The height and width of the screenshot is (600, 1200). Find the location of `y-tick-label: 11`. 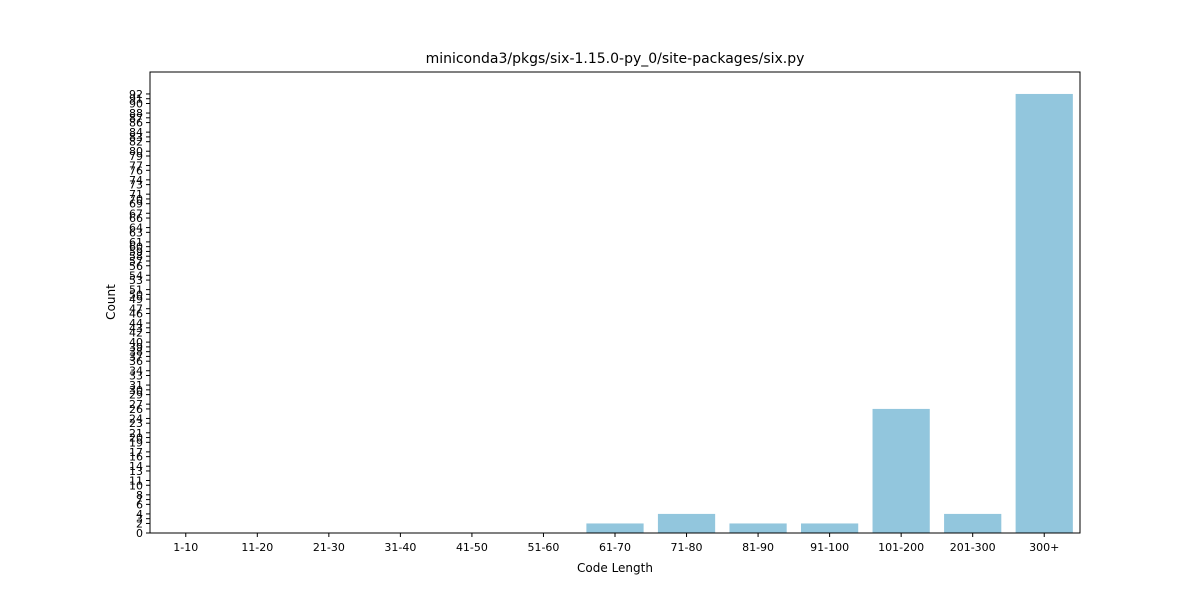

y-tick-label: 11 is located at coordinates (136, 481).